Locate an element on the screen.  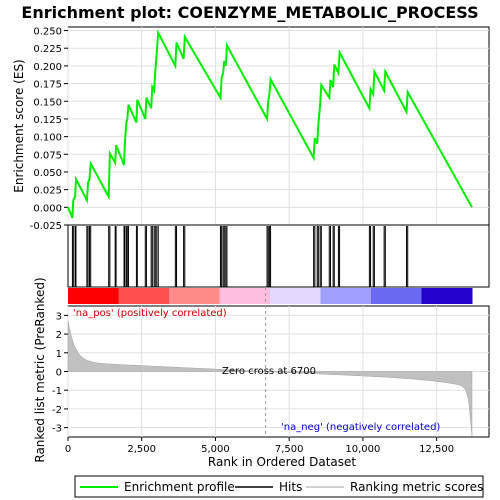
metric-y-axis-label: Ranked list metric (PreRanked) is located at coordinates (40, 369).